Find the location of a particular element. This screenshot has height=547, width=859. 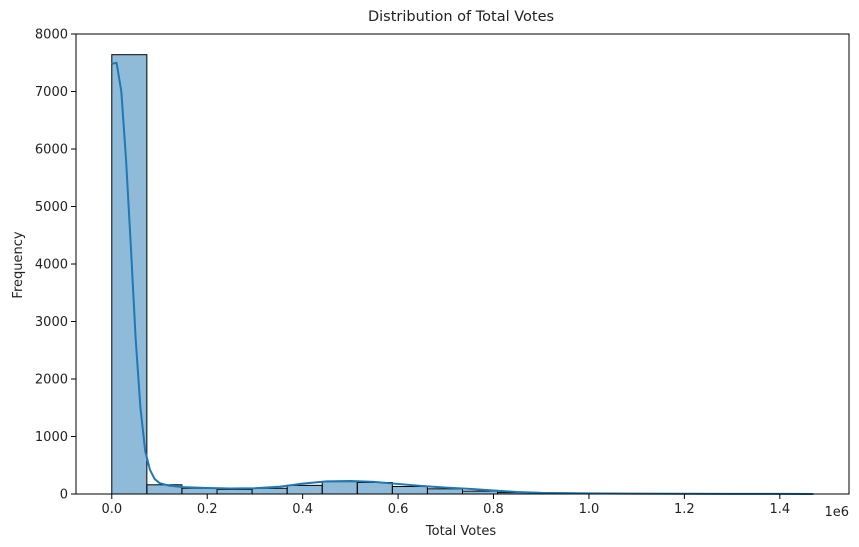

chart-title: Distribution of Total Votes is located at coordinates (461, 17).